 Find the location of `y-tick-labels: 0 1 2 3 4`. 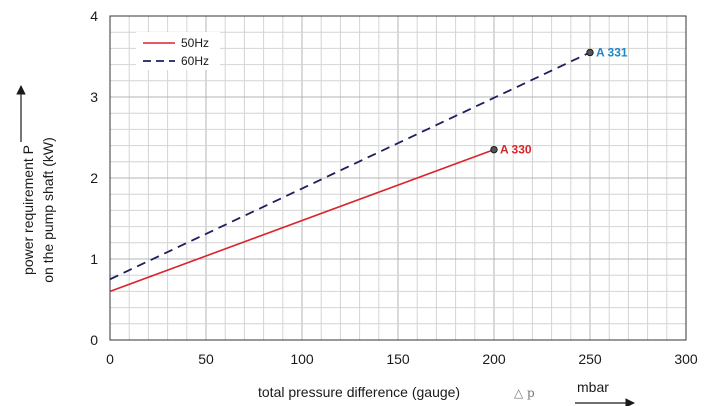

y-tick-labels: 0 1 2 3 4 is located at coordinates (94, 178).